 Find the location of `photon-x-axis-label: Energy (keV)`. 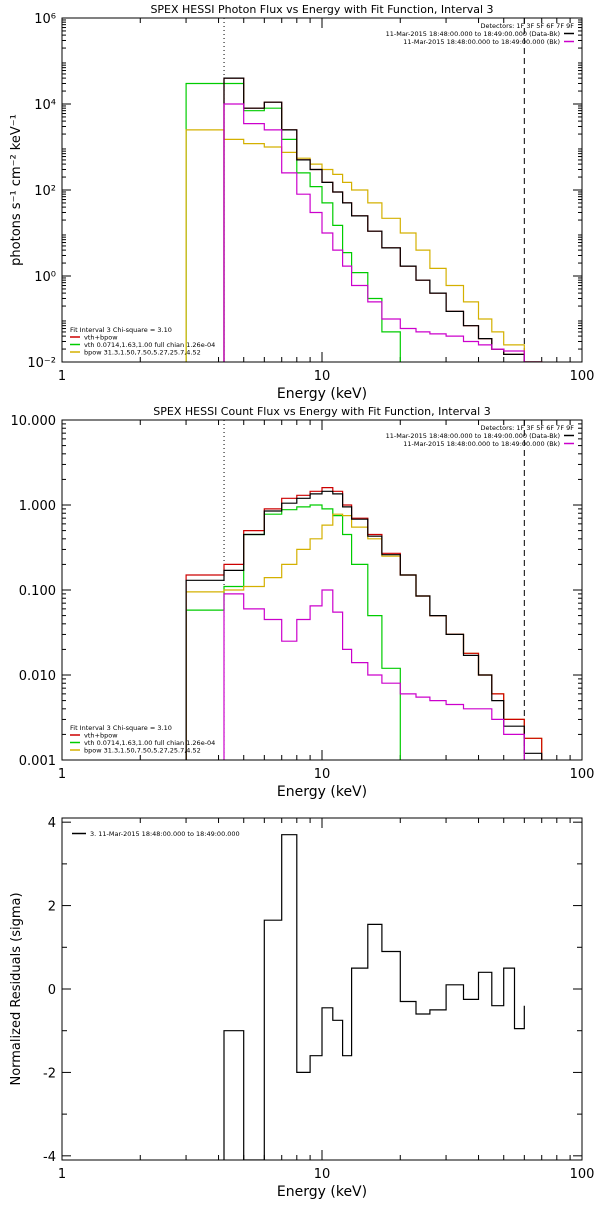

photon-x-axis-label: Energy (keV) is located at coordinates (322, 394).